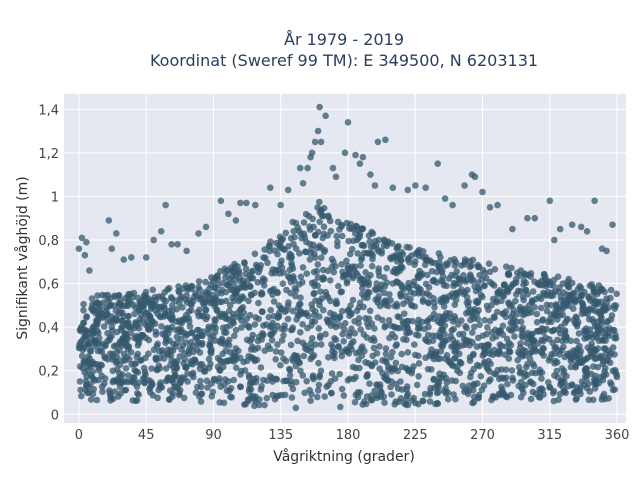 This screenshot has height=480, width=640. Describe the element at coordinates (48, 110) in the screenshot. I see `y-tick-label: 1,4` at that location.